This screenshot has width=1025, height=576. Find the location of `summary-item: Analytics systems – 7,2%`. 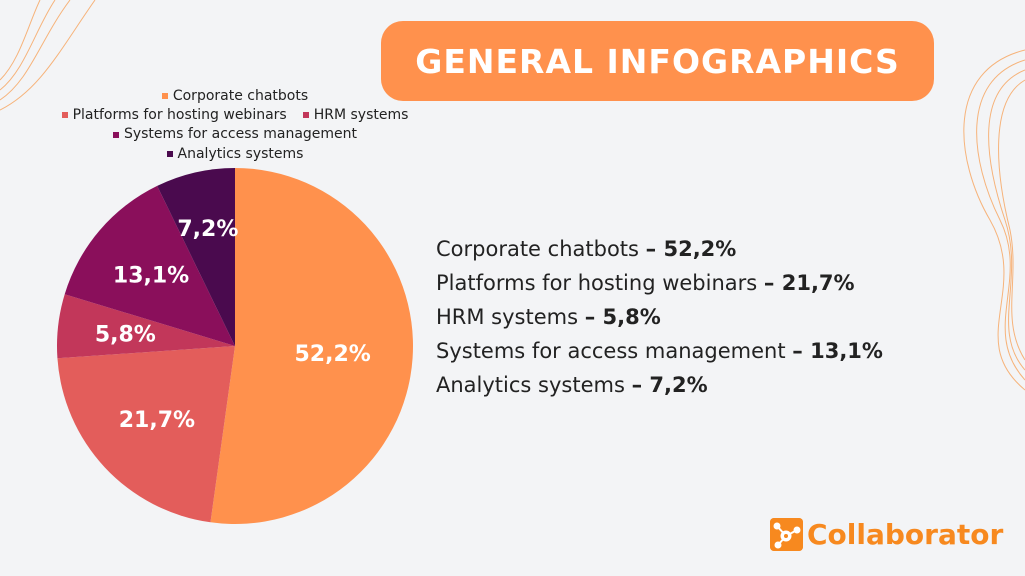

summary-item: Analytics systems – 7,2% is located at coordinates (659, 385).